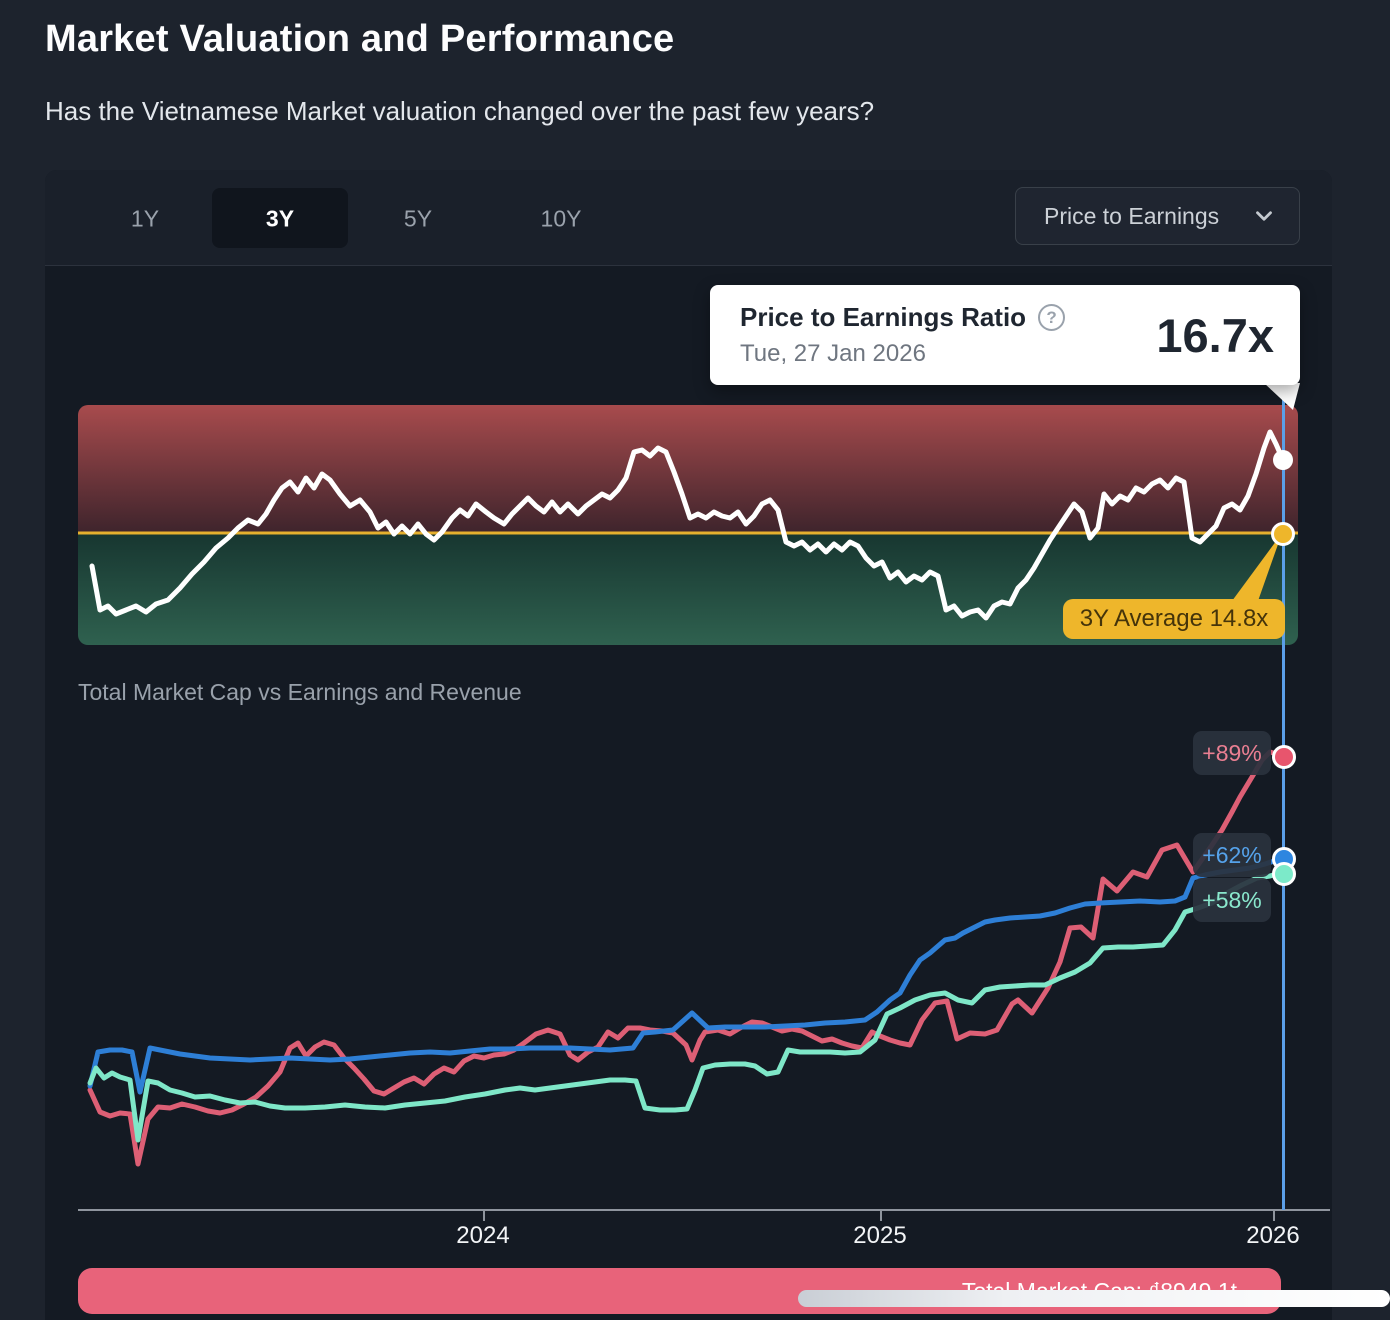 The height and width of the screenshot is (1320, 1390). What do you see at coordinates (1232, 855) in the screenshot?
I see `earnings-change-badge: +62%` at bounding box center [1232, 855].